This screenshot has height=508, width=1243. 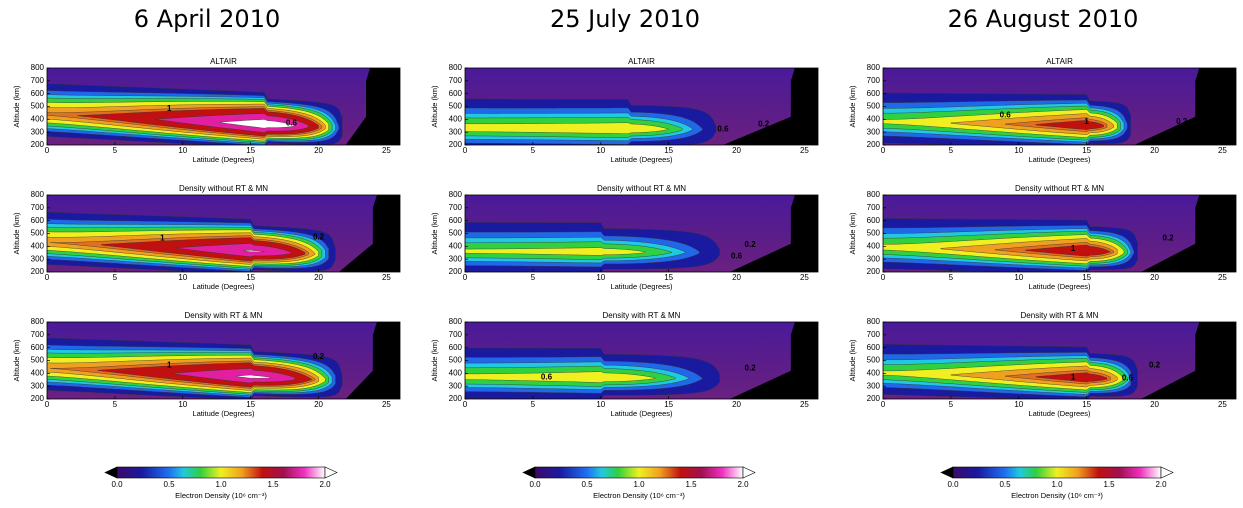 What do you see at coordinates (535, 484) in the screenshot?
I see `colorbar-tick-label: 0.0` at bounding box center [535, 484].